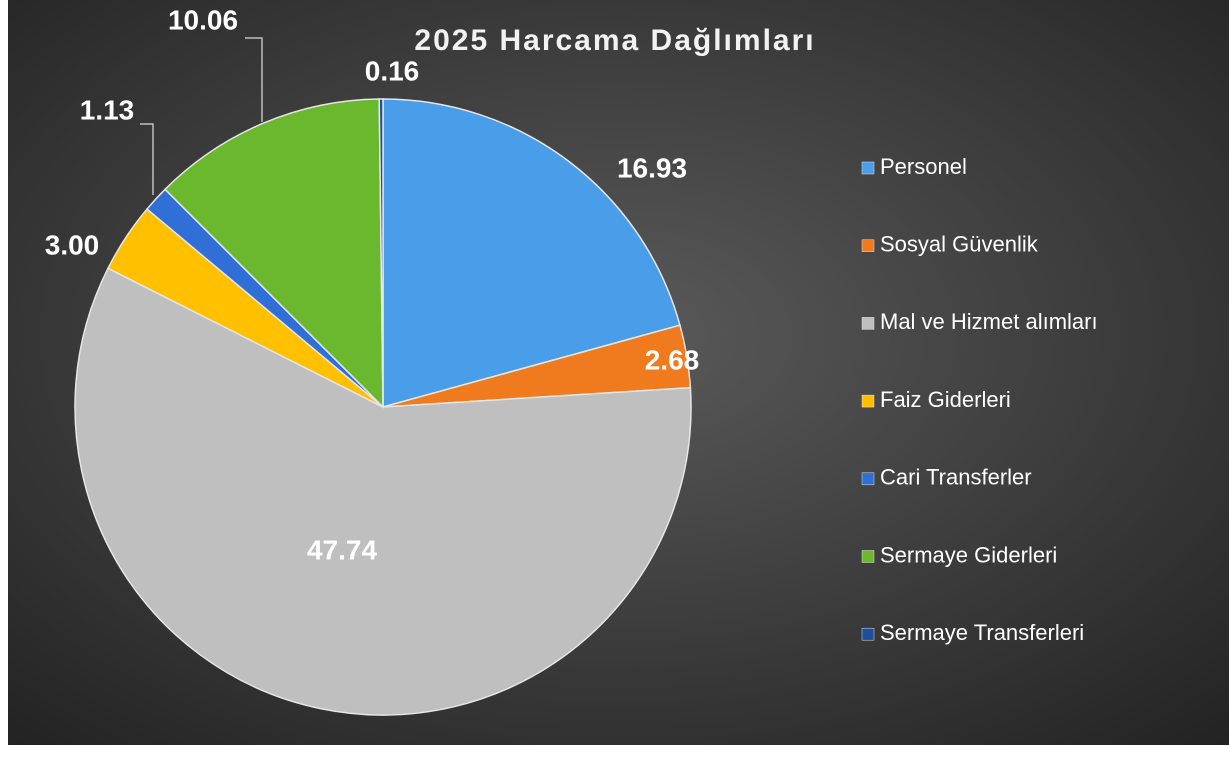 The image size is (1229, 760). I want to click on legend-label: Faiz Giderleri, so click(945, 399).